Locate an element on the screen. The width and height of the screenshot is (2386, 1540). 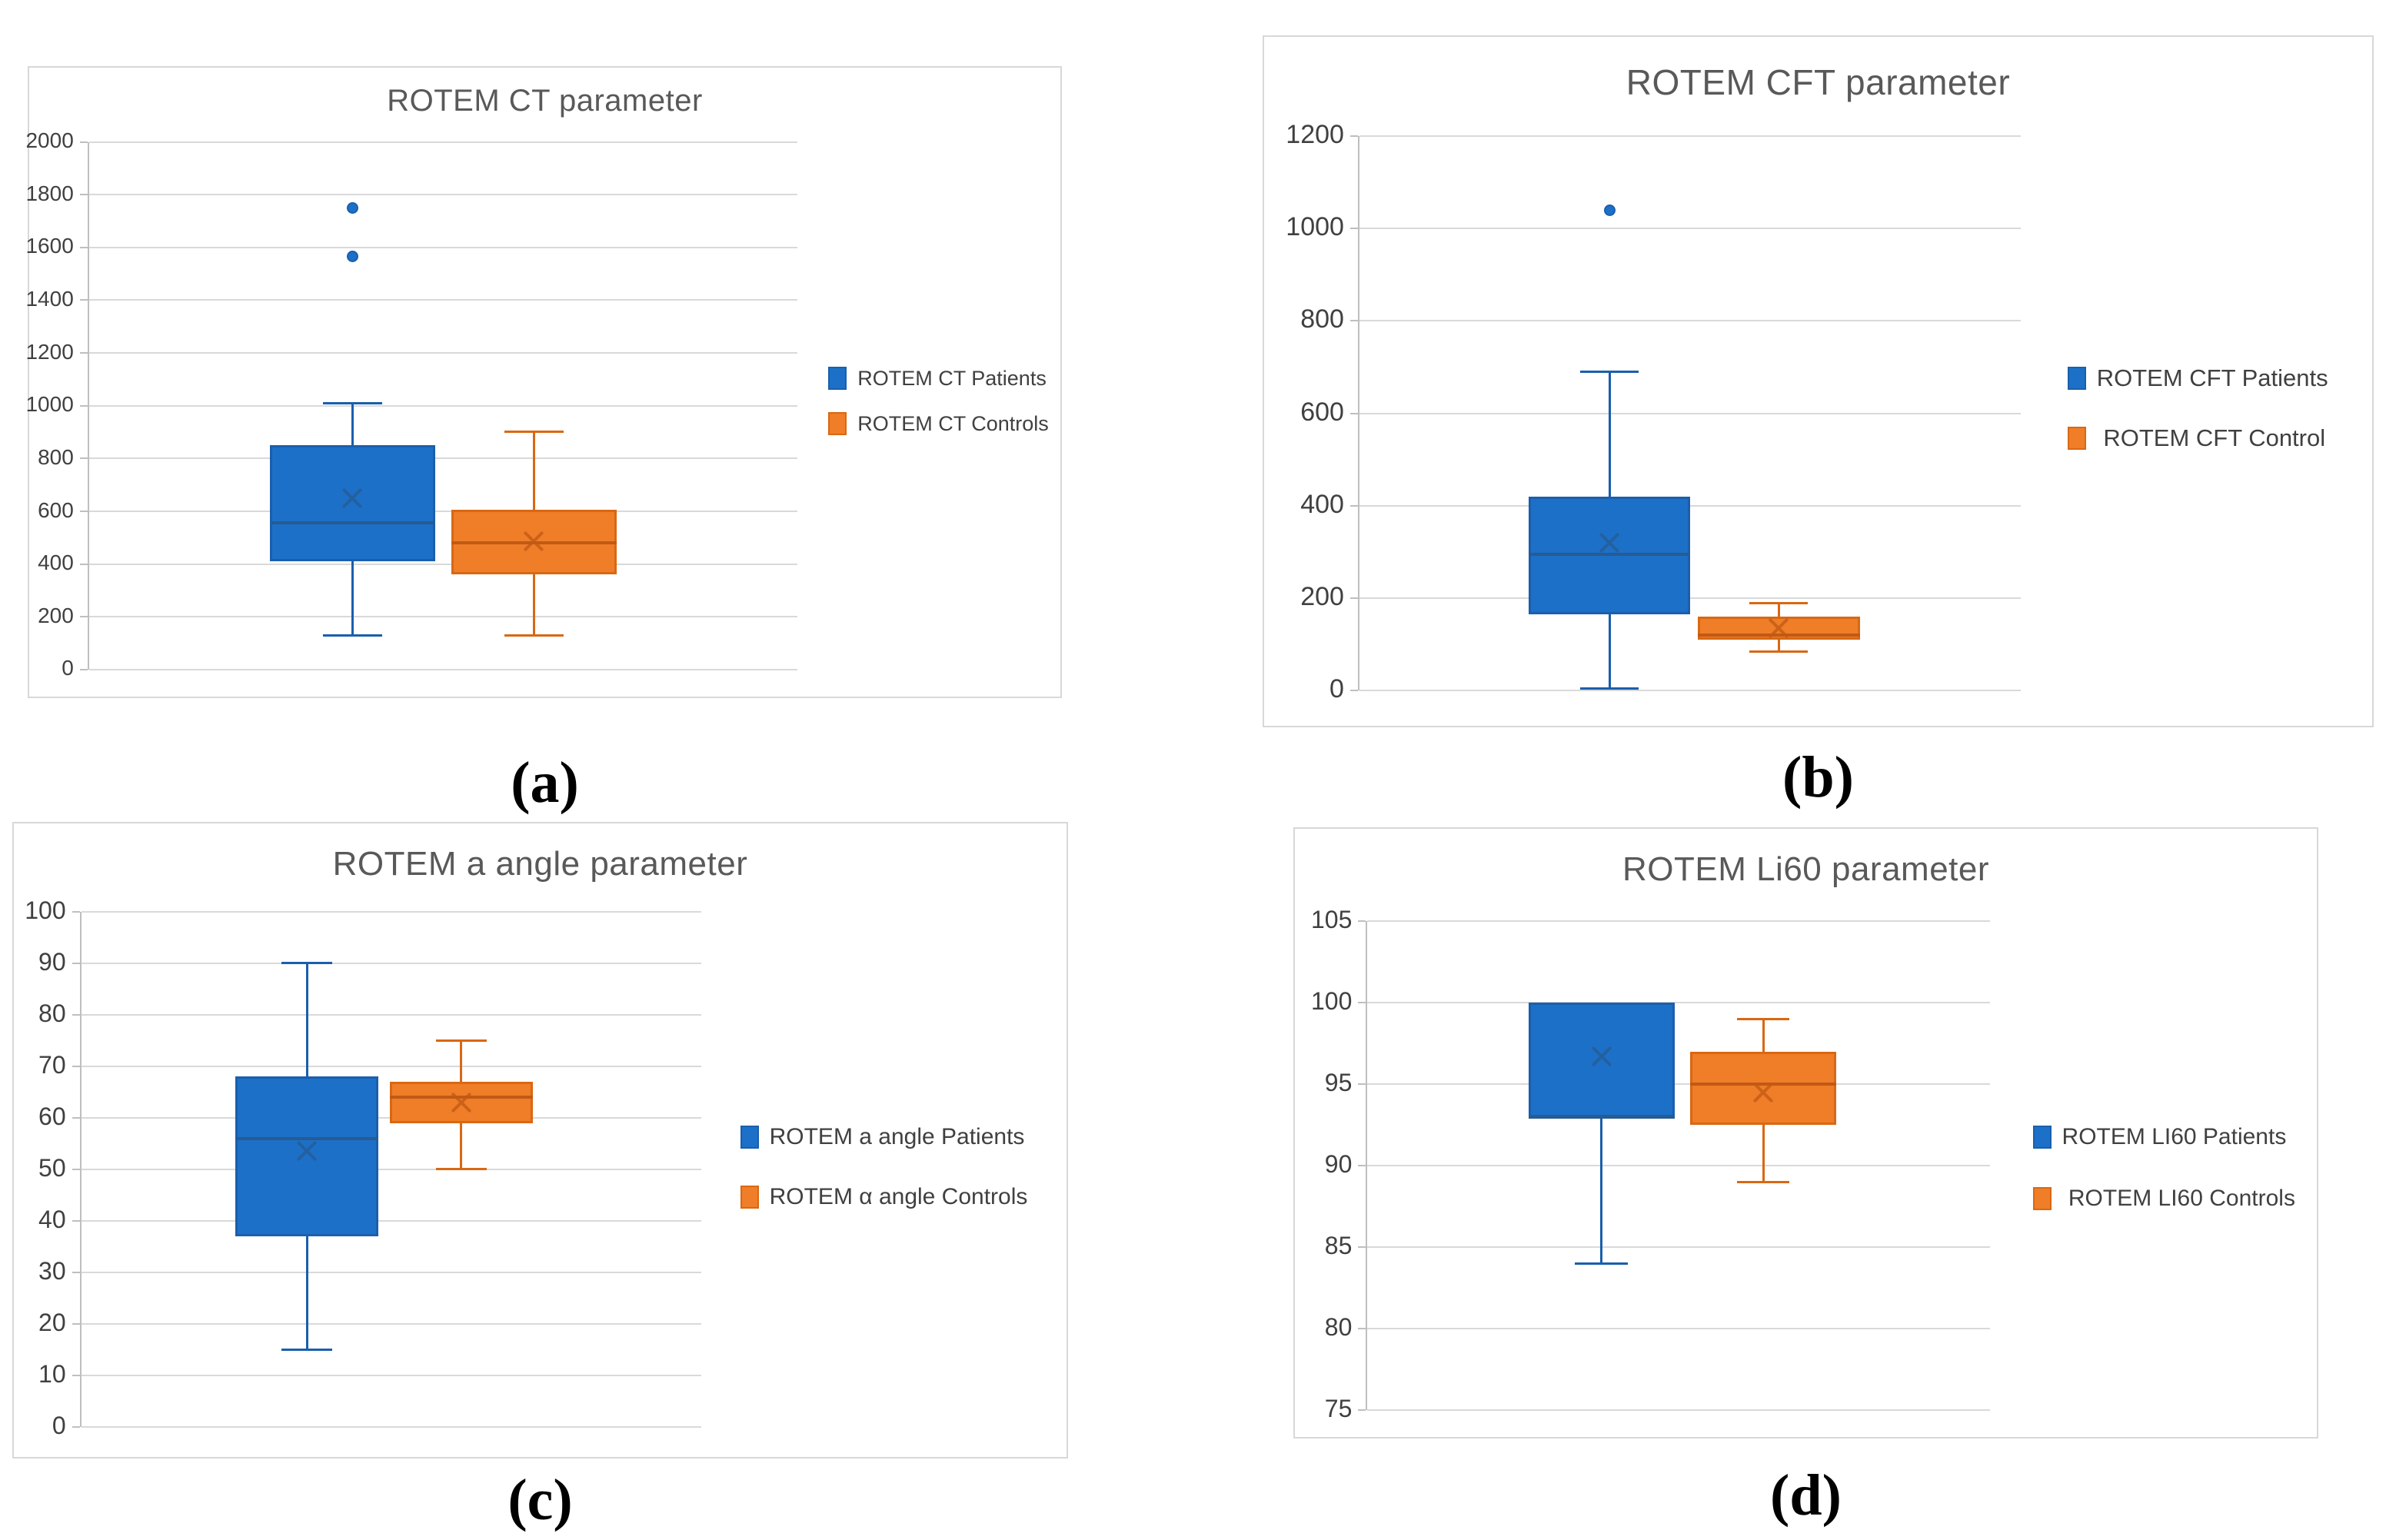
y-tick-label: 100 is located at coordinates (1331, 1001).